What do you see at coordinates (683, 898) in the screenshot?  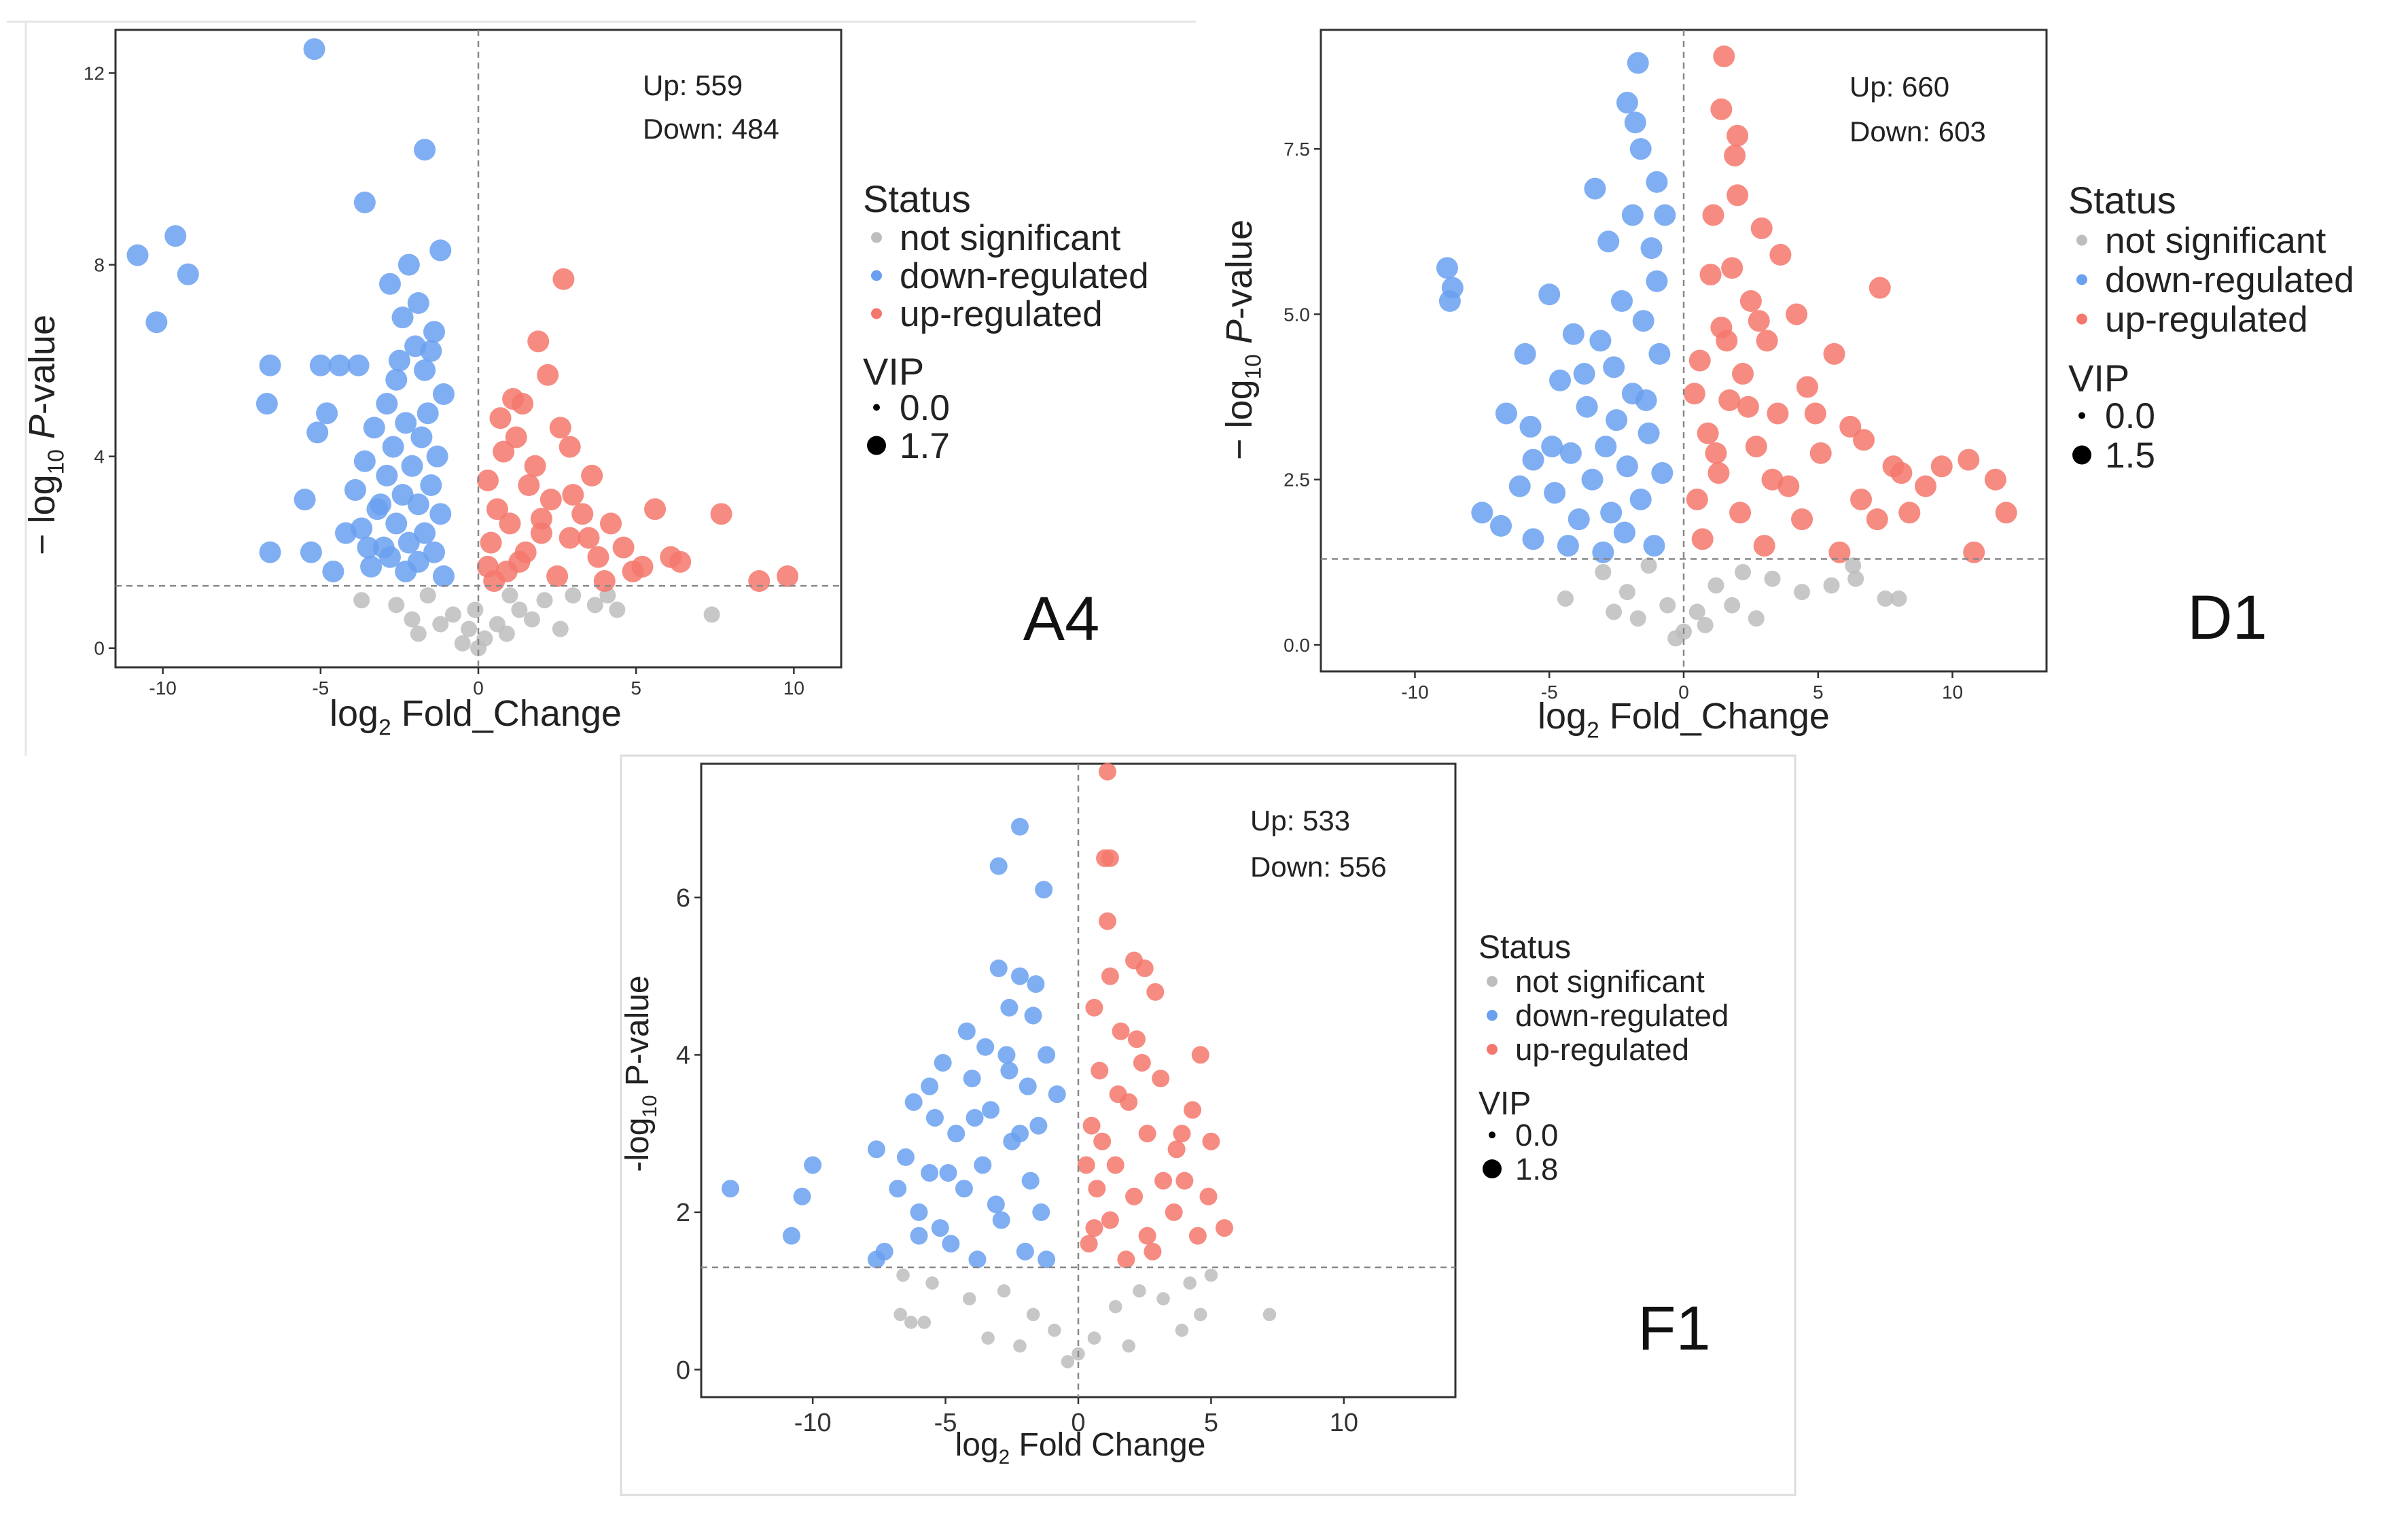 I see `y-tick-label: 6` at bounding box center [683, 898].